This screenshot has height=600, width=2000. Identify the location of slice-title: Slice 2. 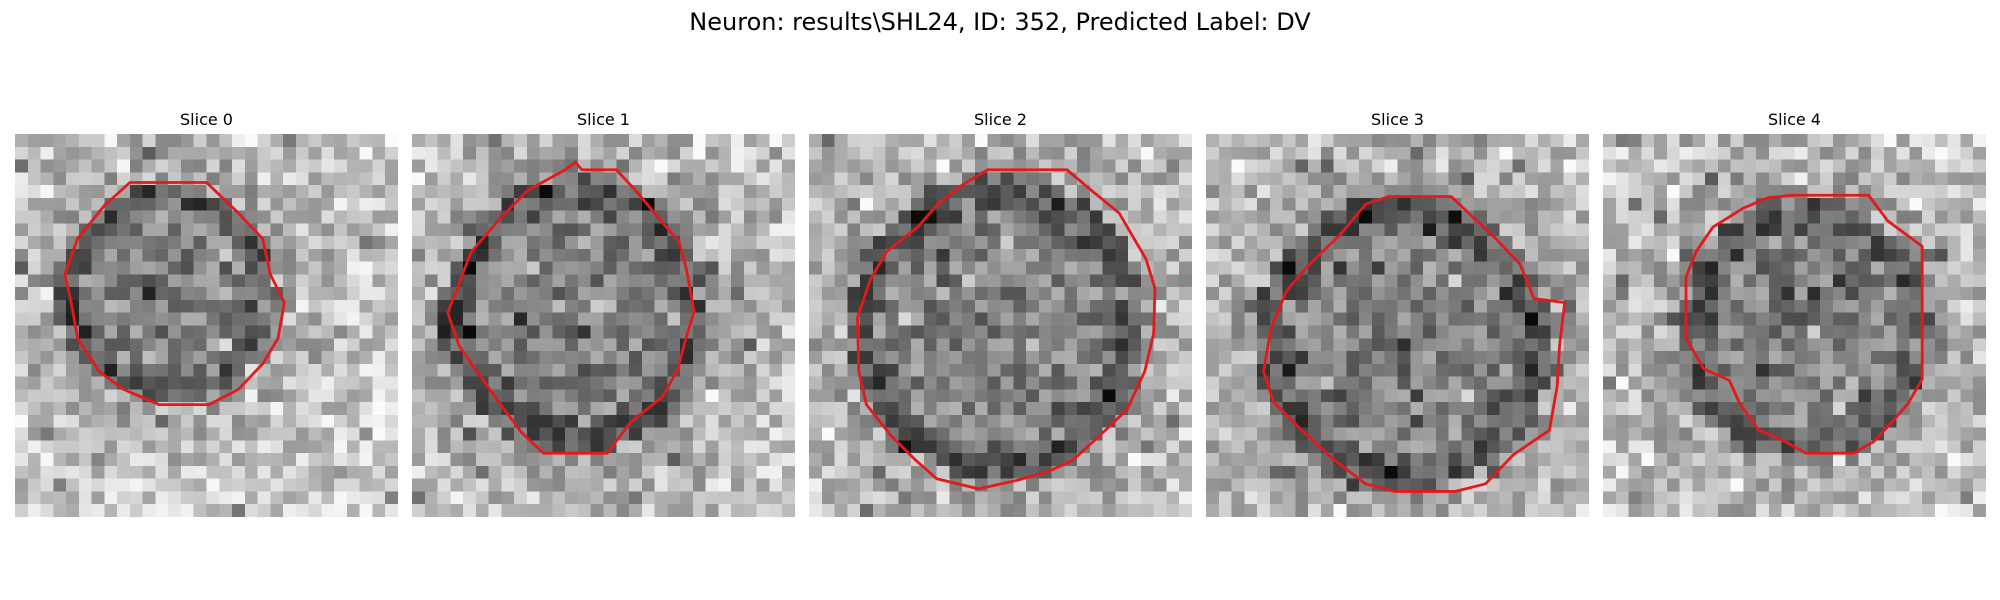
(1000, 119).